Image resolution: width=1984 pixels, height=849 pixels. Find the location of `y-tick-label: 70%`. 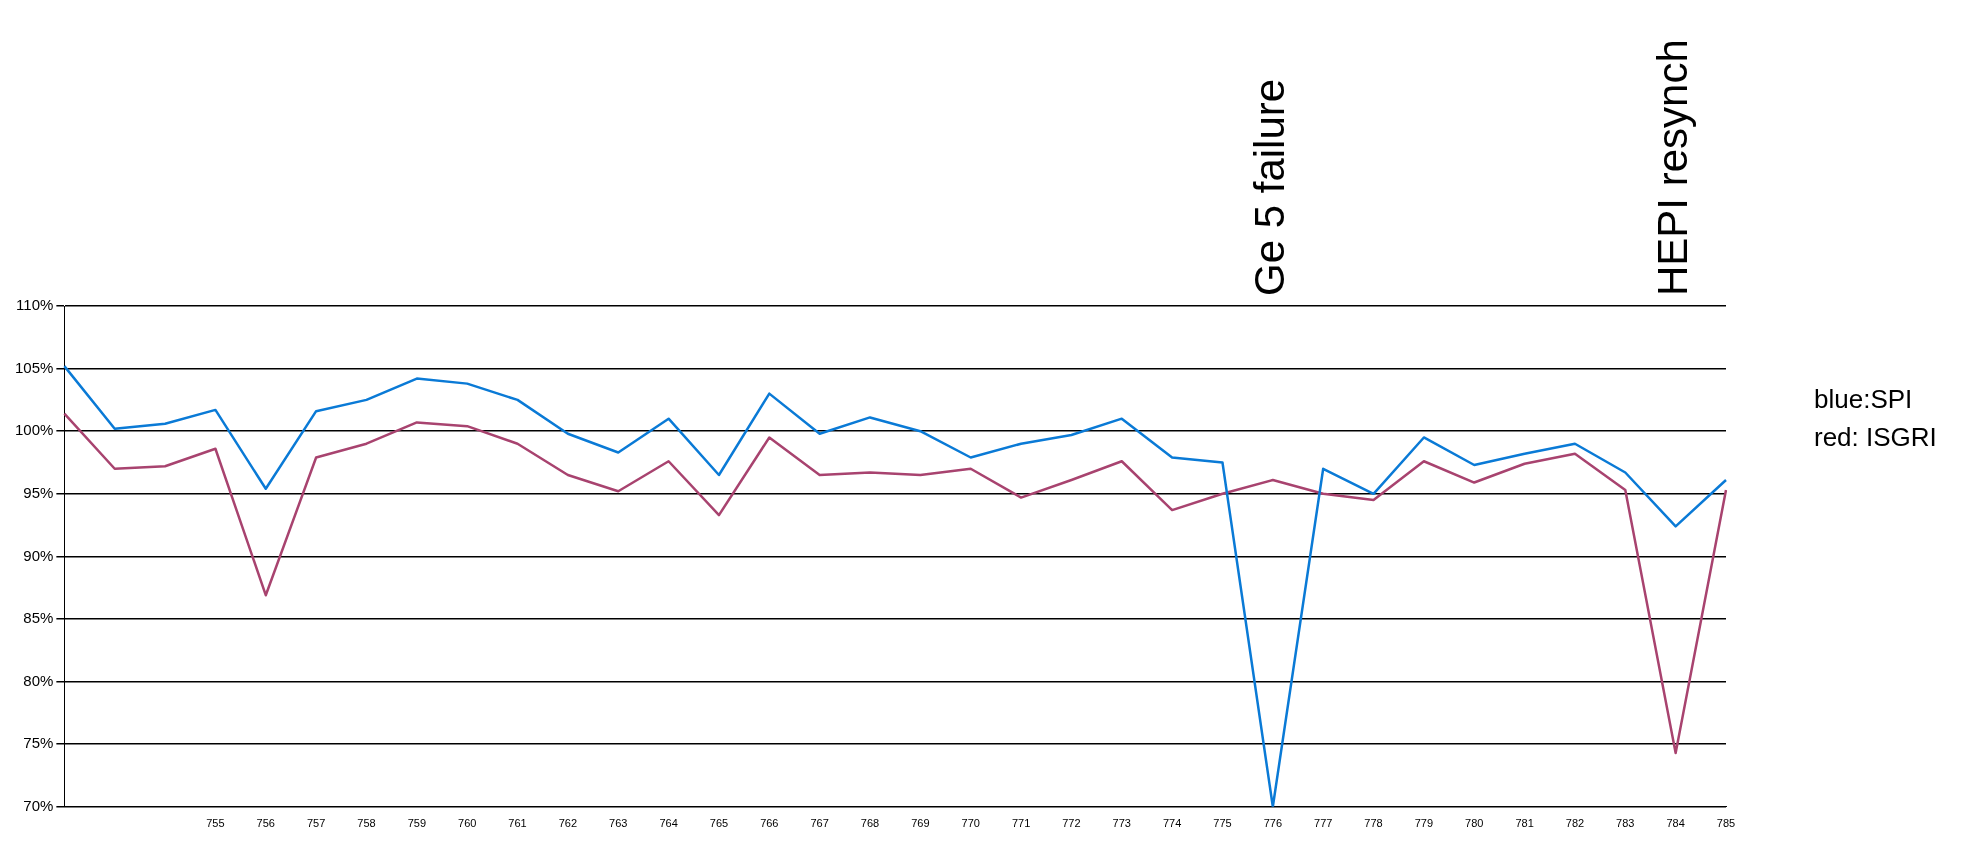

y-tick-label: 70% is located at coordinates (38, 805).